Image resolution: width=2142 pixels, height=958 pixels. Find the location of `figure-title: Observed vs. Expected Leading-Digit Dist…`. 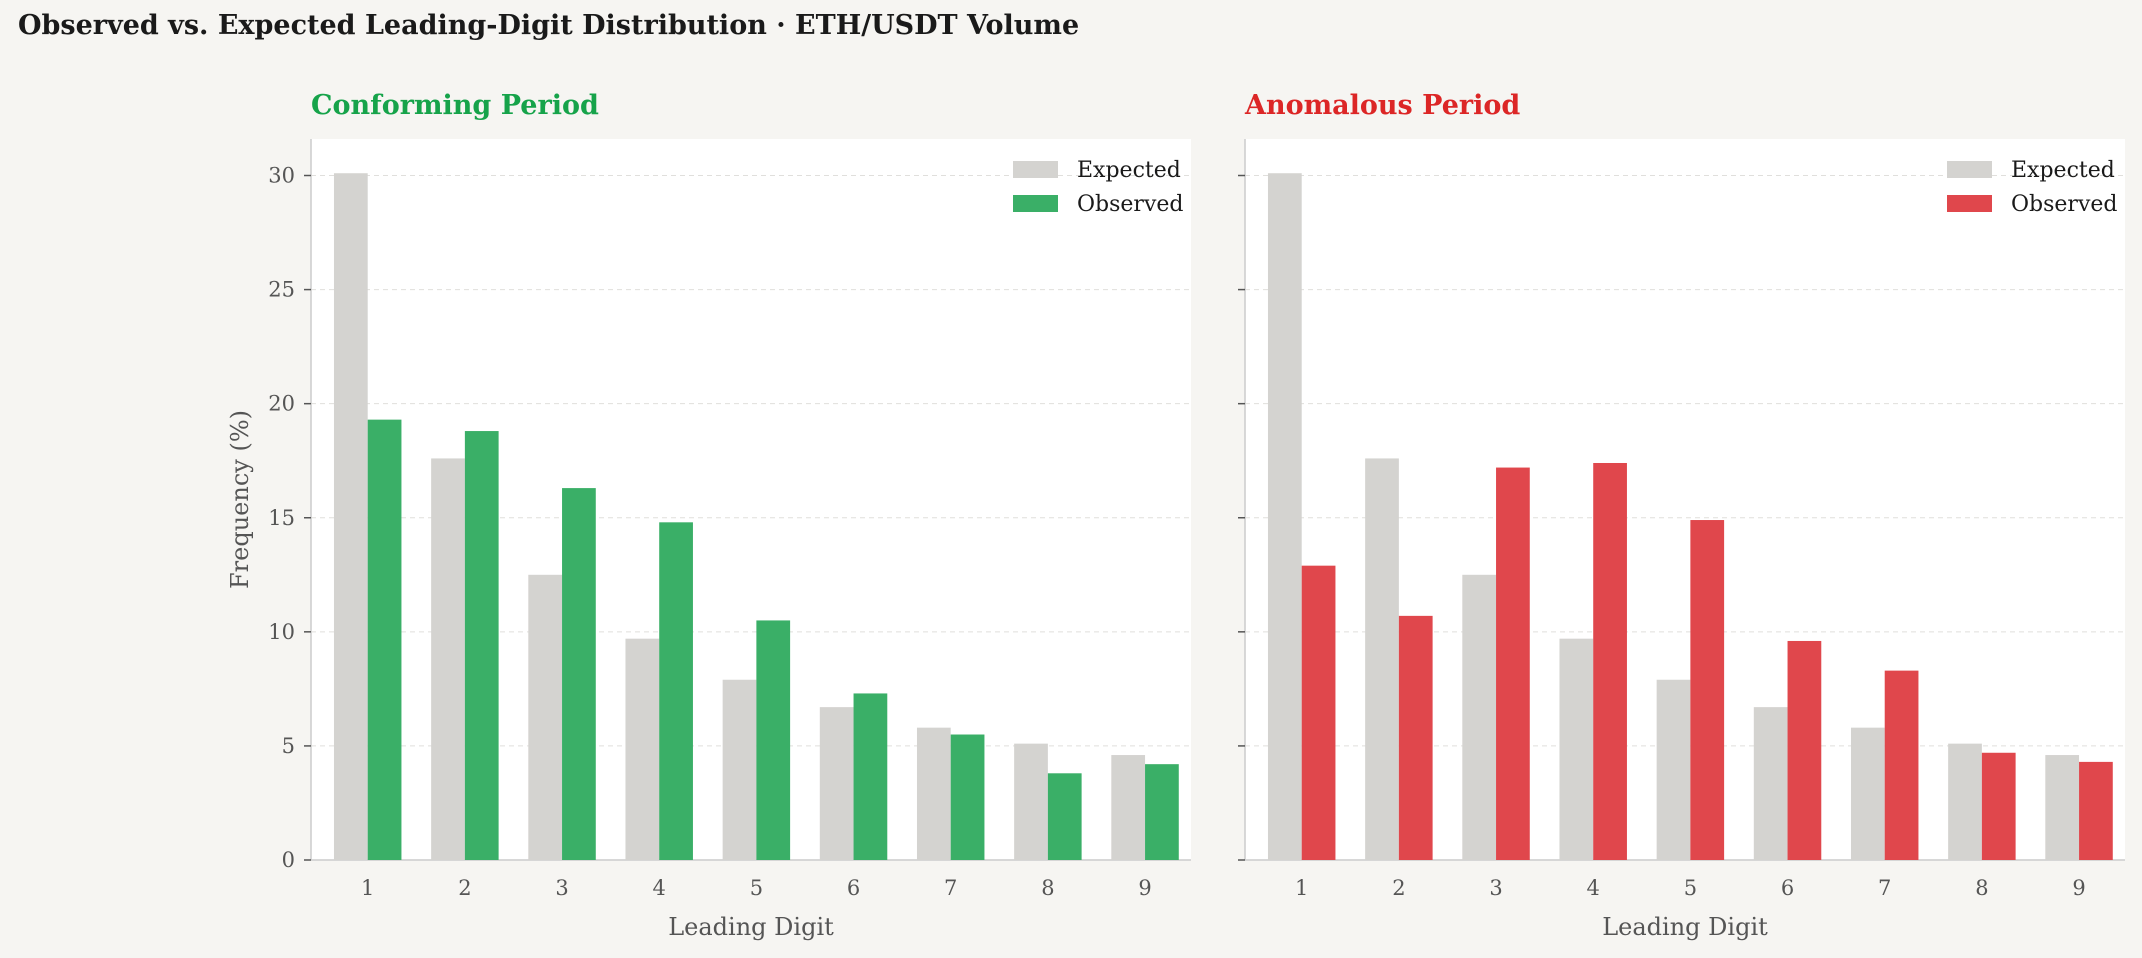

figure-title: Observed vs. Expected Leading-Digit Dist… is located at coordinates (549, 25).